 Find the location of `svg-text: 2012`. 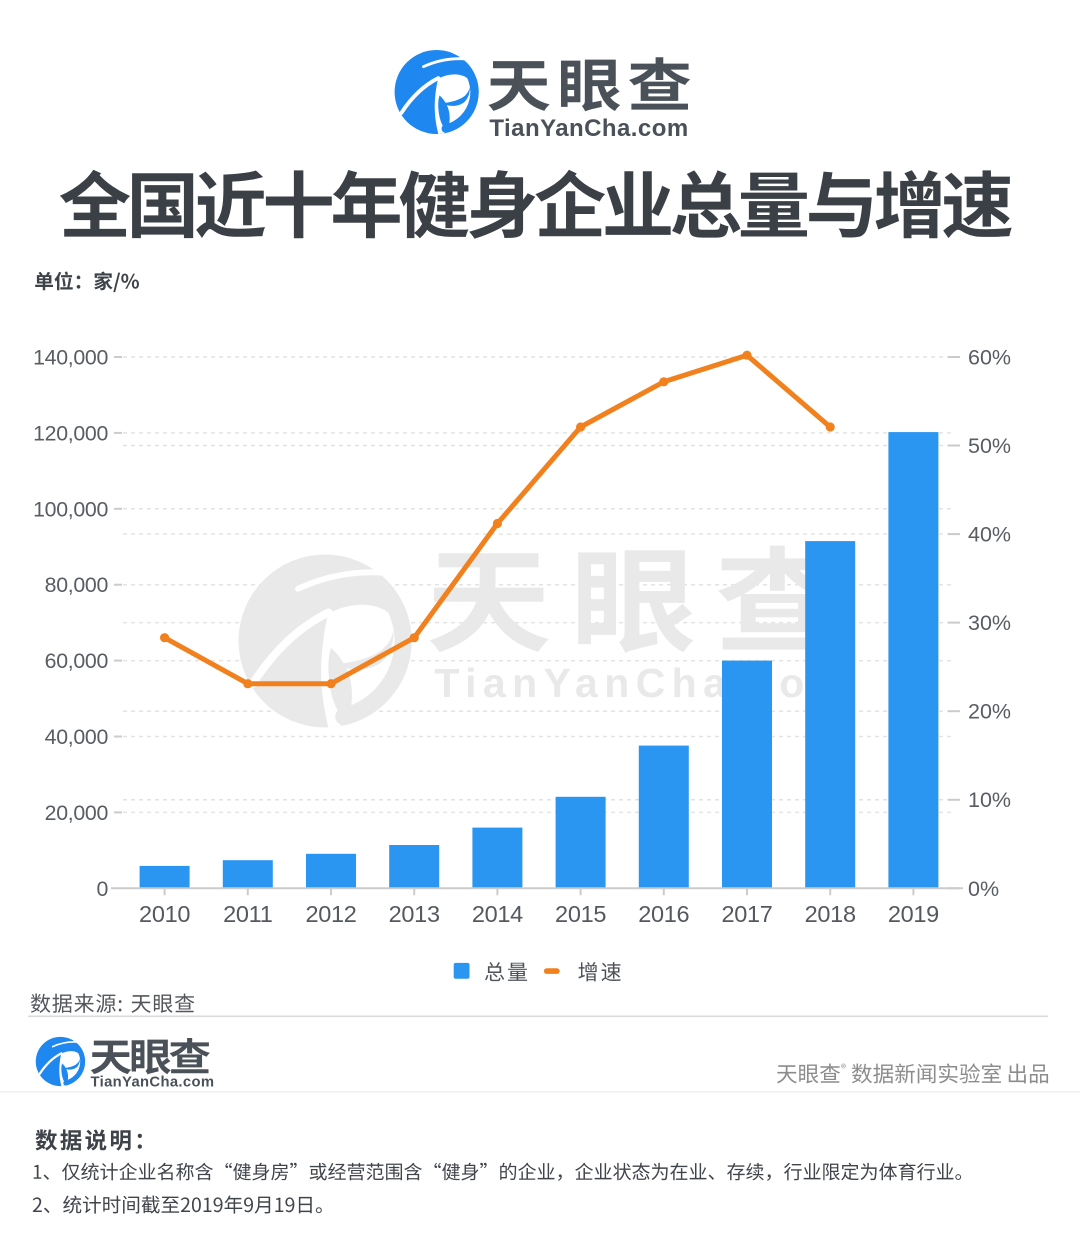

svg-text: 2012 is located at coordinates (330, 914).